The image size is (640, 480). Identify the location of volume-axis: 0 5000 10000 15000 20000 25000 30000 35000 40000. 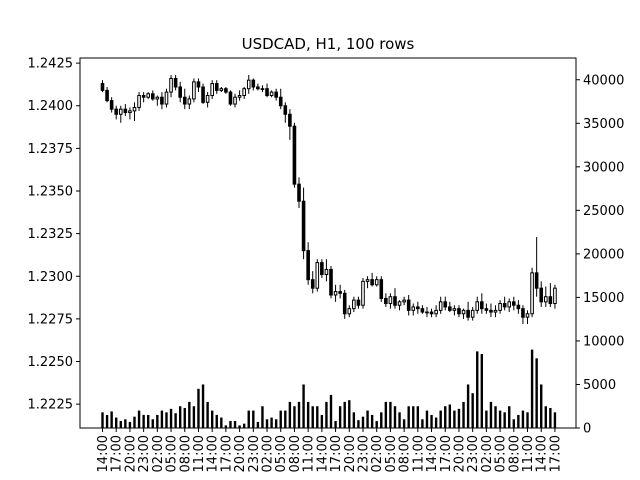
(600, 255).